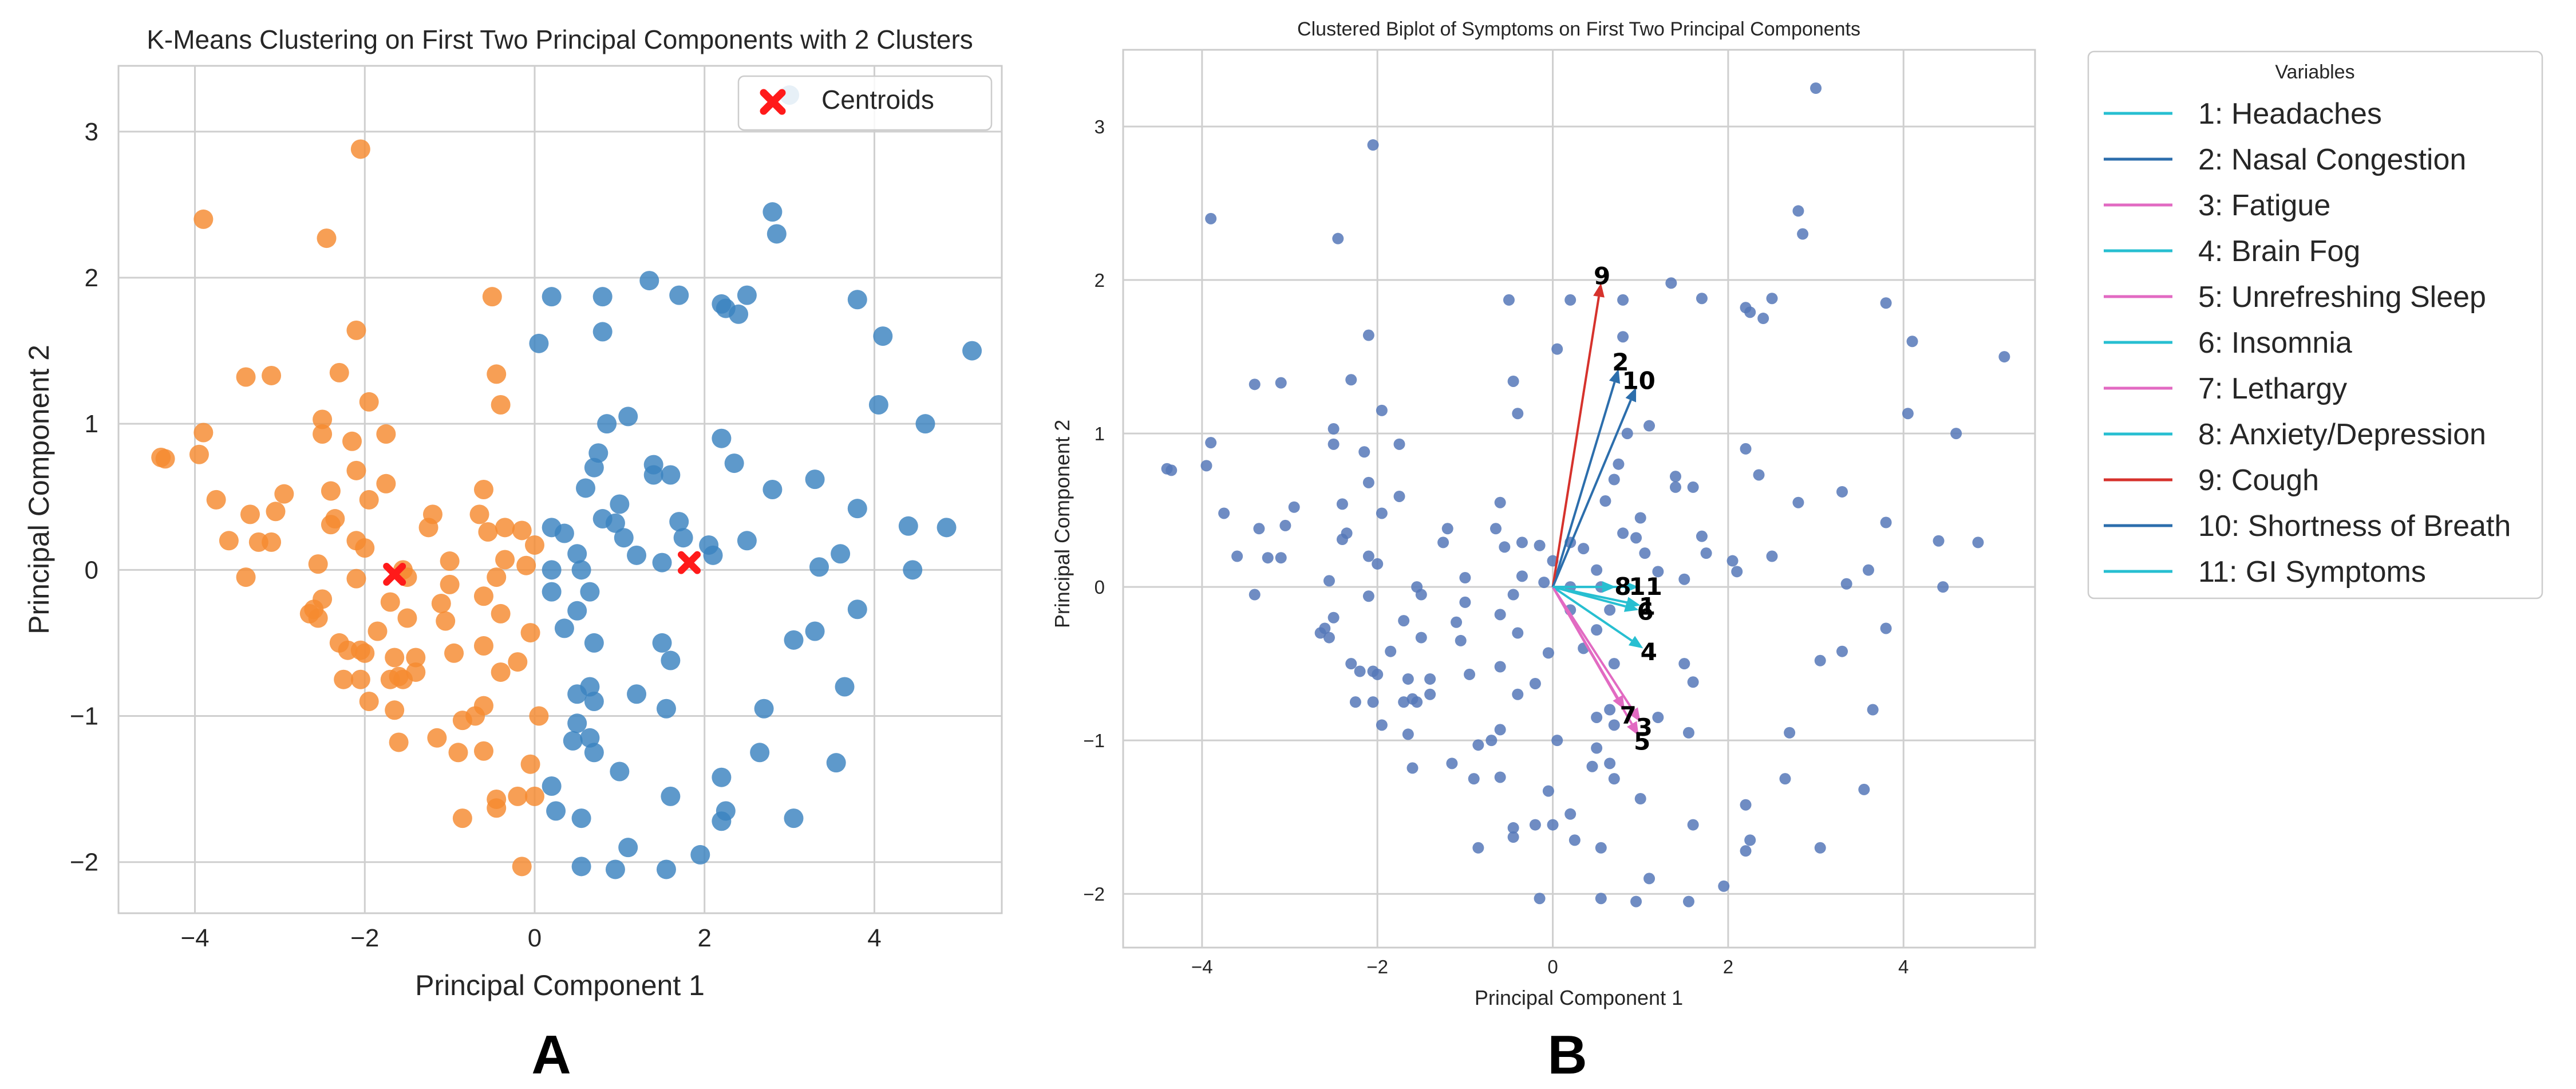  What do you see at coordinates (1100, 433) in the screenshot?
I see `panel-b-y-tick-label: 1` at bounding box center [1100, 433].